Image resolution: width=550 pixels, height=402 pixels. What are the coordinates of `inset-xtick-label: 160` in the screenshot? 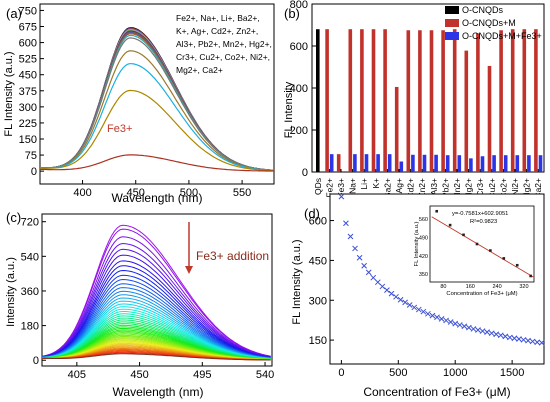 It's located at (470, 287).